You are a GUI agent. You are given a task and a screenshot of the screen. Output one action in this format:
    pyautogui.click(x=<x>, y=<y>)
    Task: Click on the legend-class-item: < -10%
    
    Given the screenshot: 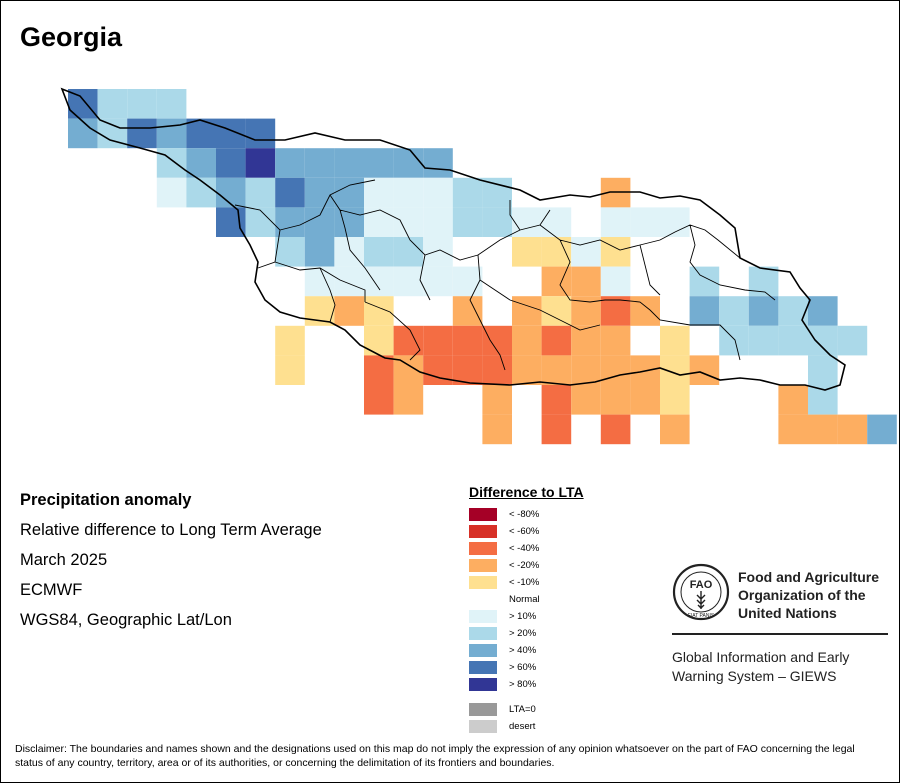 What is the action you would take?
    pyautogui.click(x=526, y=582)
    